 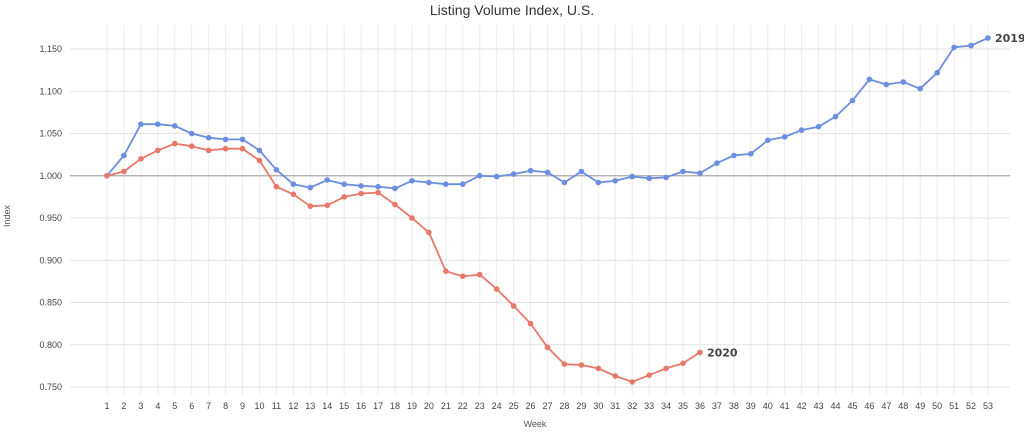 What do you see at coordinates (50, 91) in the screenshot?
I see `y-tick-label: 1.100` at bounding box center [50, 91].